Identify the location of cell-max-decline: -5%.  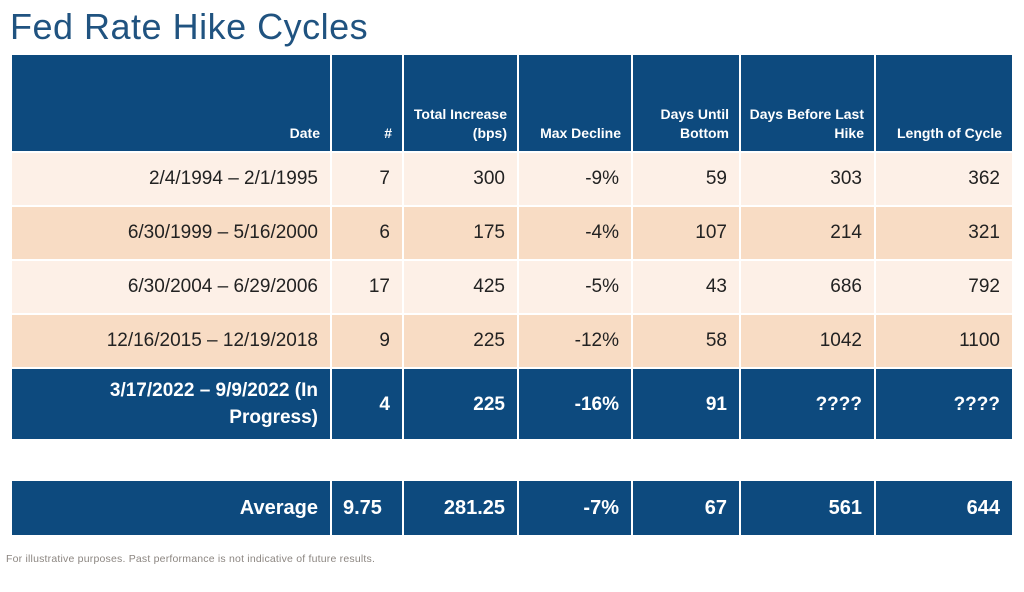
(576, 286).